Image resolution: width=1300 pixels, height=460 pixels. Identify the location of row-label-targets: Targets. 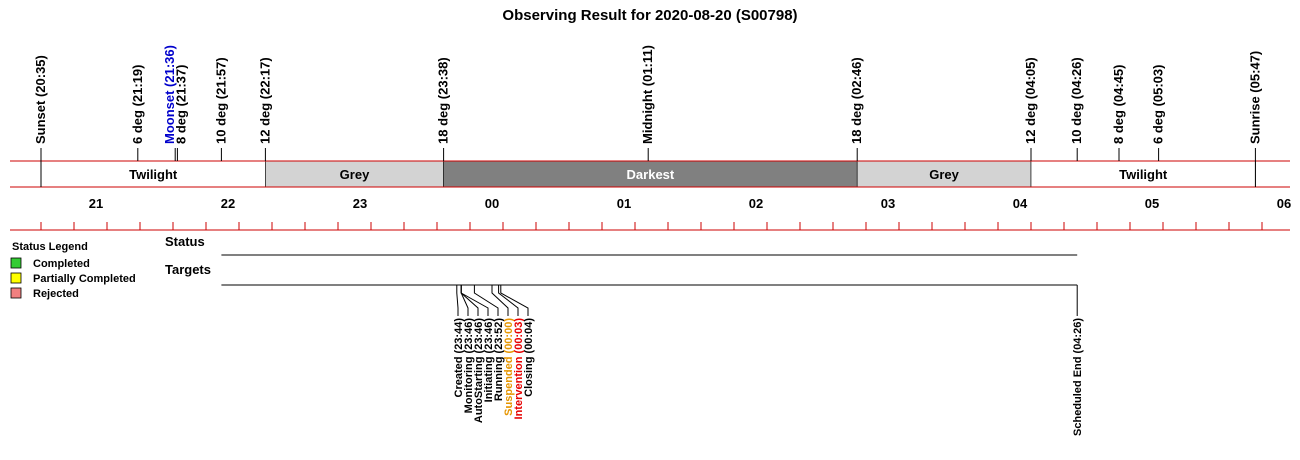
(188, 269).